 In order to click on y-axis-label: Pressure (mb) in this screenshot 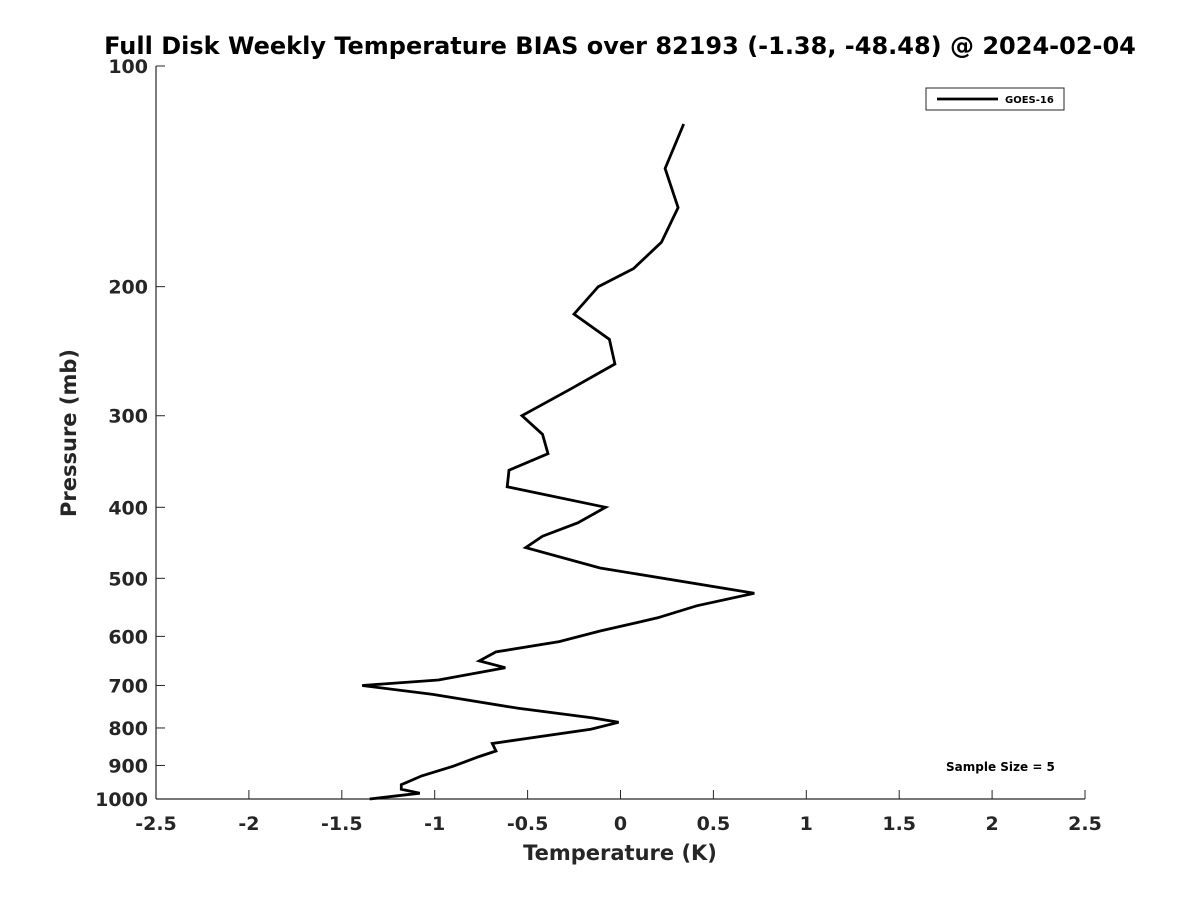, I will do `click(69, 433)`.